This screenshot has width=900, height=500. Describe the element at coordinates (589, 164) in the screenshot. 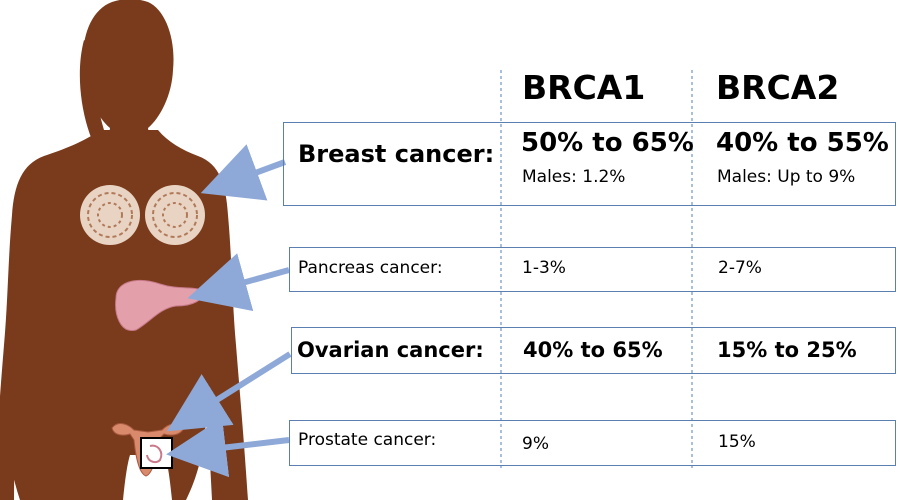

I see `row-box-breast` at that location.